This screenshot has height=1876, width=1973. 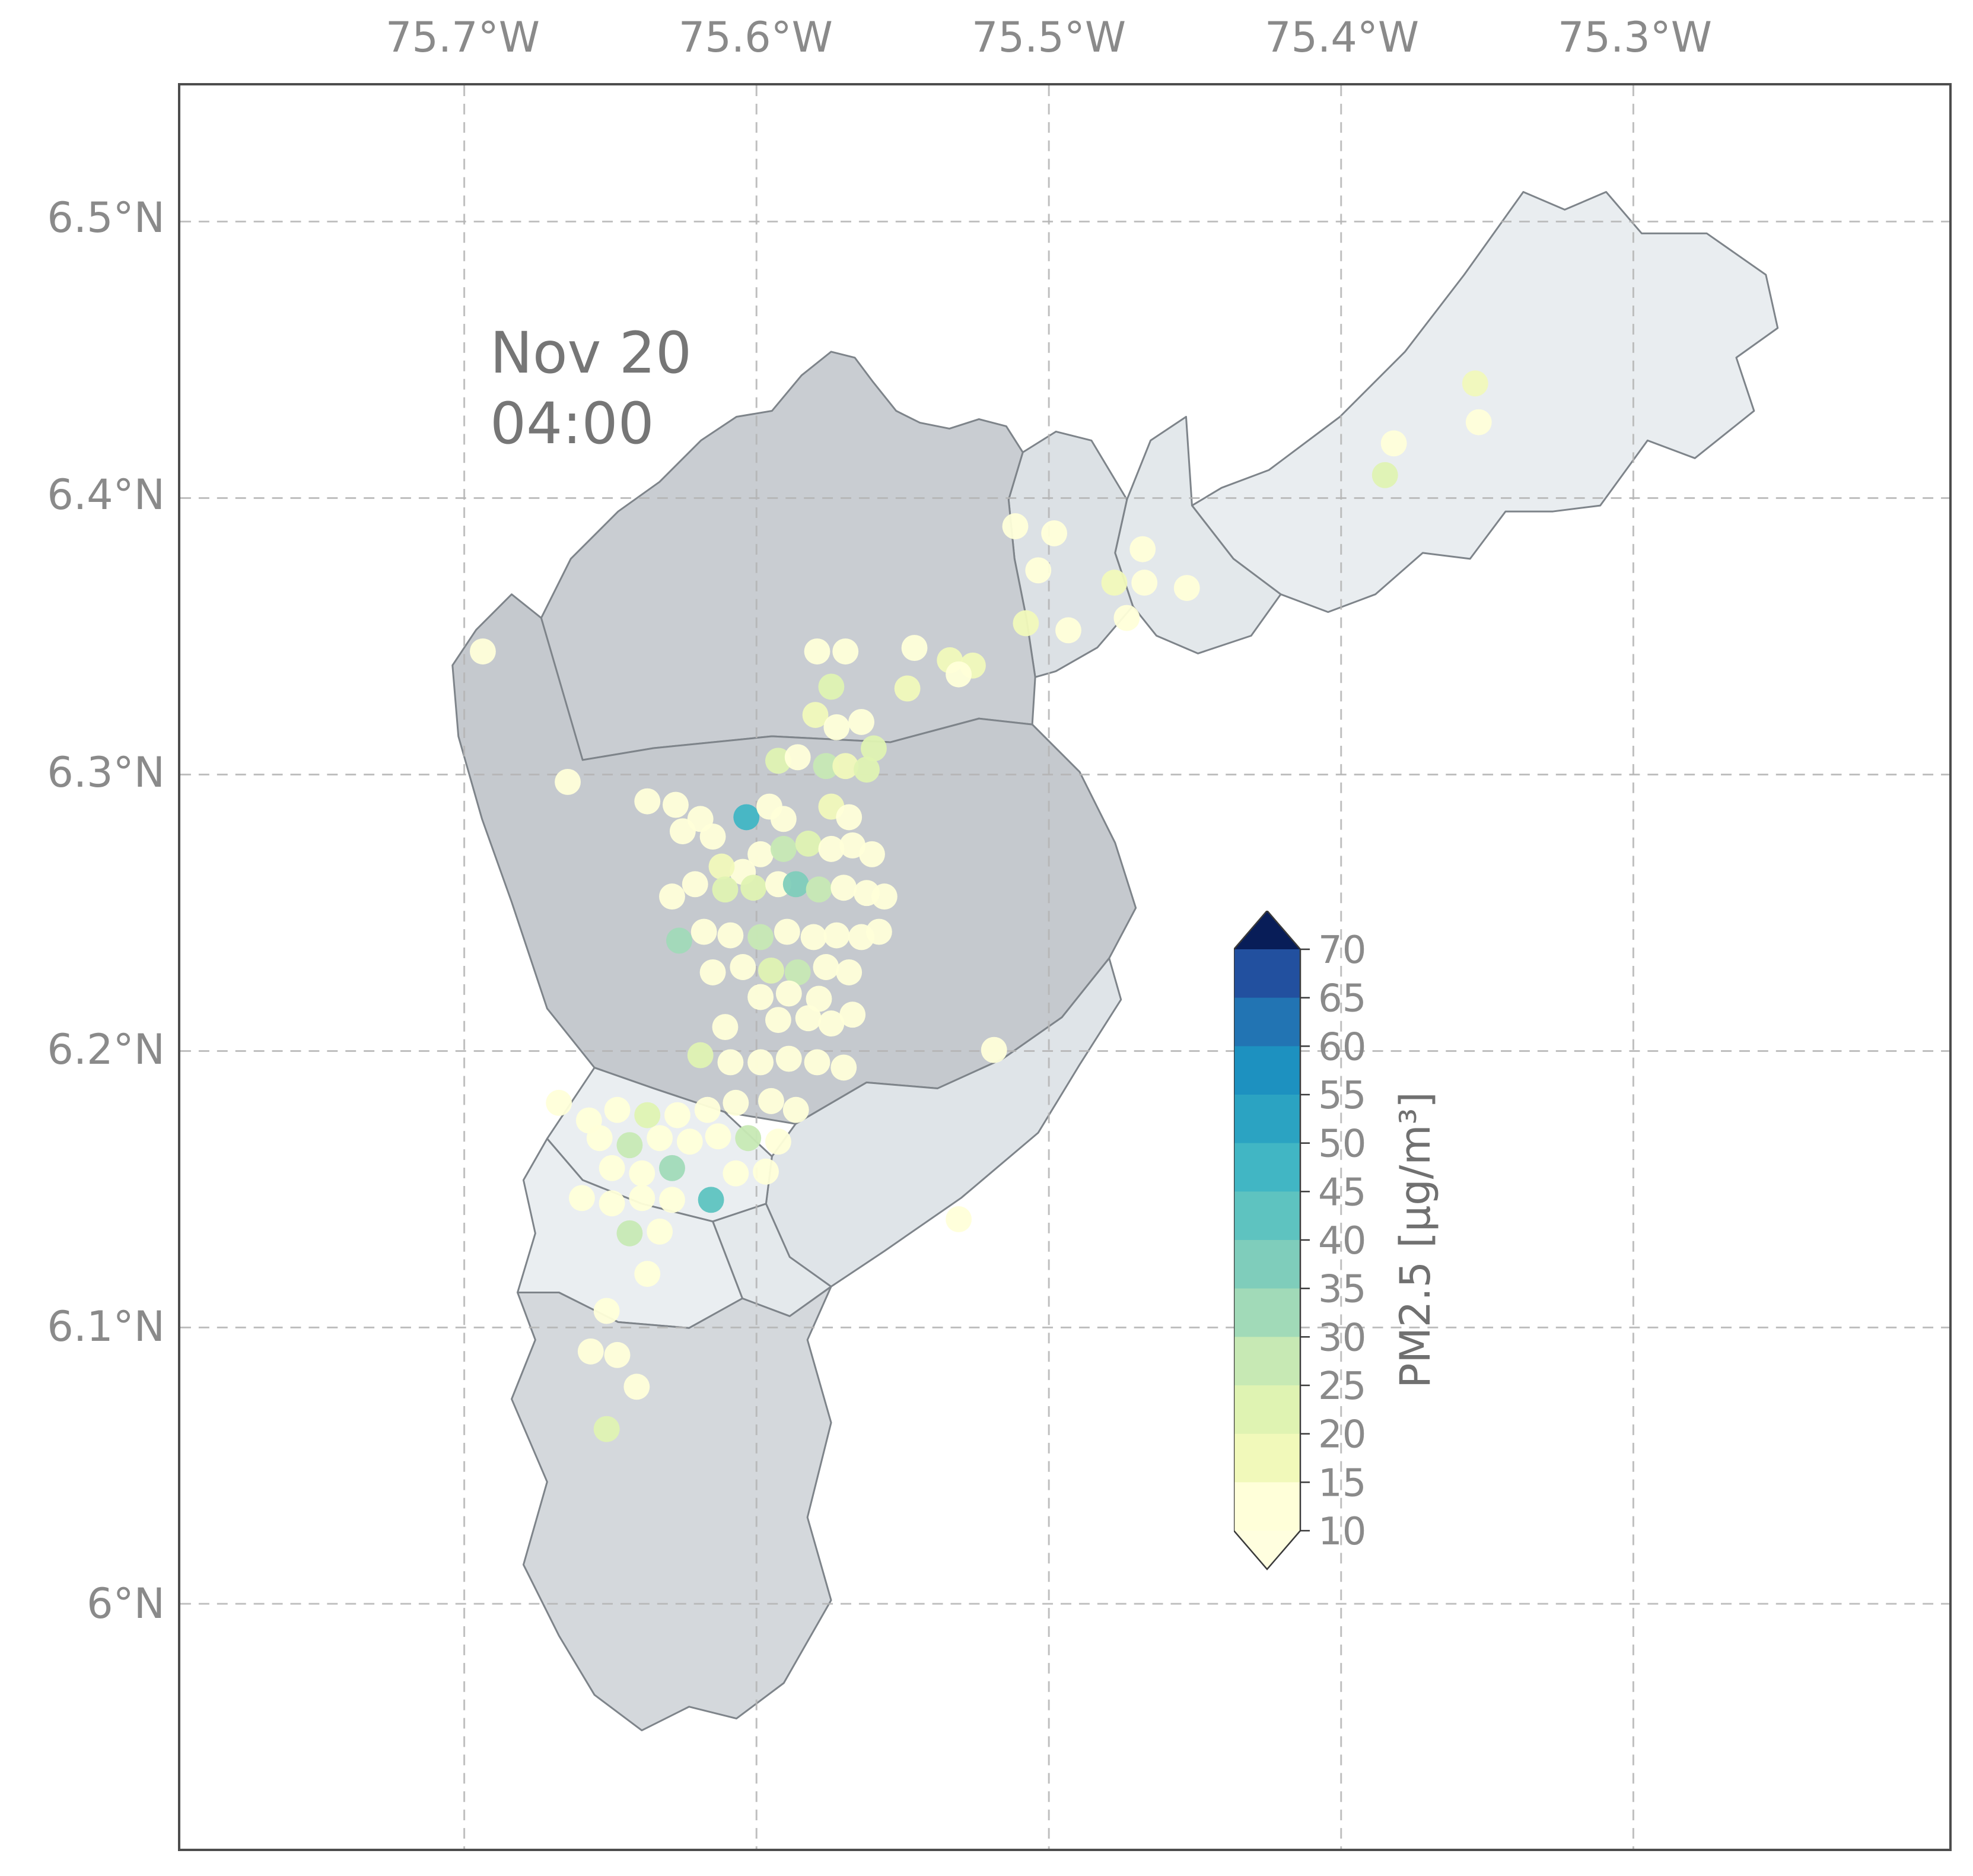 What do you see at coordinates (106, 218) in the screenshot?
I see `y-tick-label: 6.5°N` at bounding box center [106, 218].